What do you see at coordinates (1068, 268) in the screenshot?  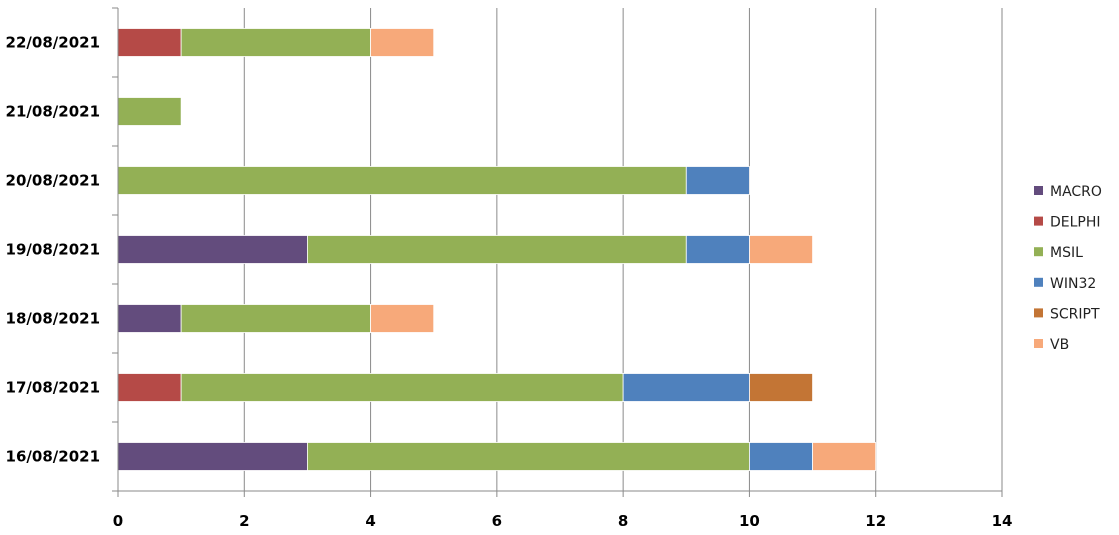 I see `legend: MACRO DELPHI MSIL WIN32 SCRIPT VB` at bounding box center [1068, 268].